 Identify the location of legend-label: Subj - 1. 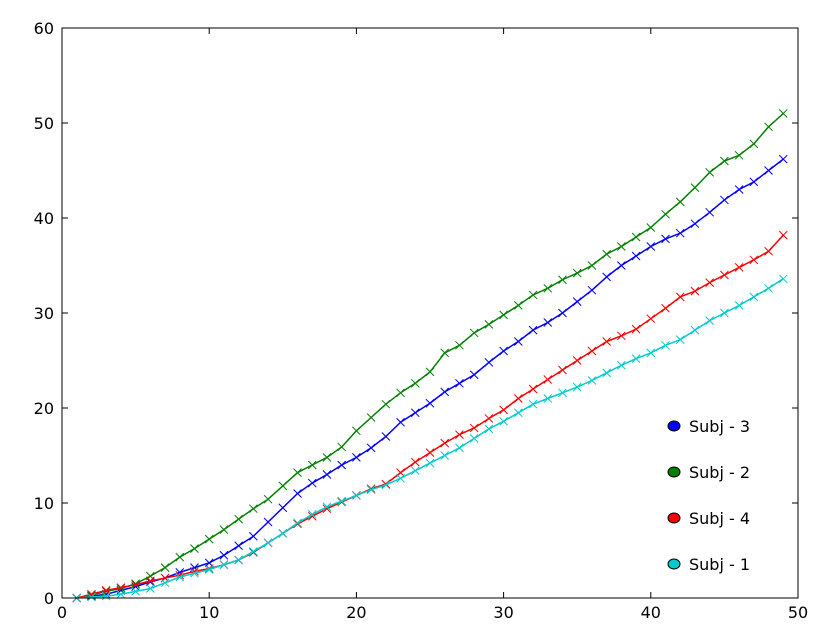
(719, 564).